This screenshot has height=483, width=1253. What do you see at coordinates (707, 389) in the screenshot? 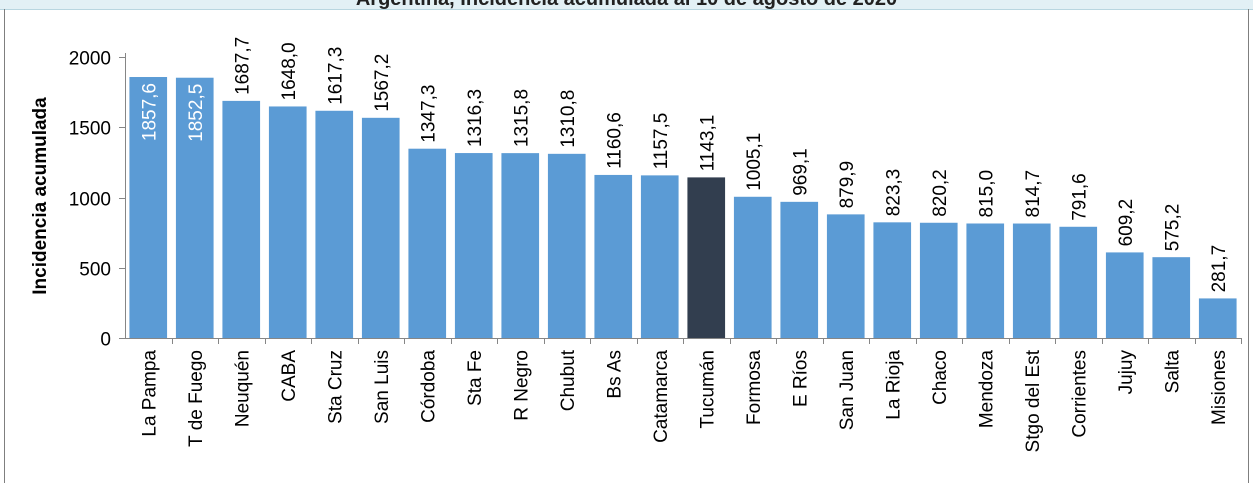
I see `x-category-label: Tucumán` at bounding box center [707, 389].